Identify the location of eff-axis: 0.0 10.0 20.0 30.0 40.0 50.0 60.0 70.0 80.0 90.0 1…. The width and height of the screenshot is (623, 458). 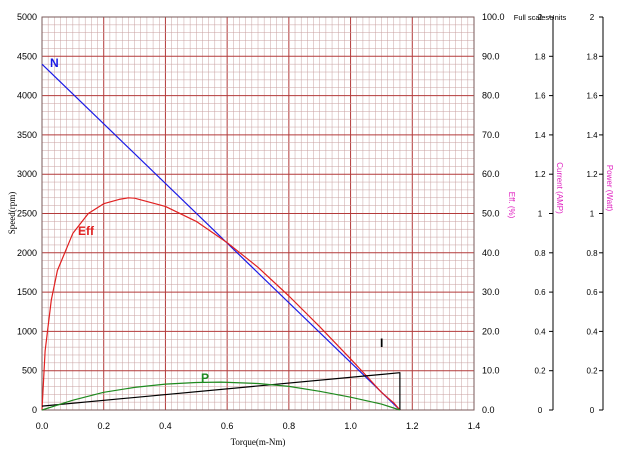
(493, 213).